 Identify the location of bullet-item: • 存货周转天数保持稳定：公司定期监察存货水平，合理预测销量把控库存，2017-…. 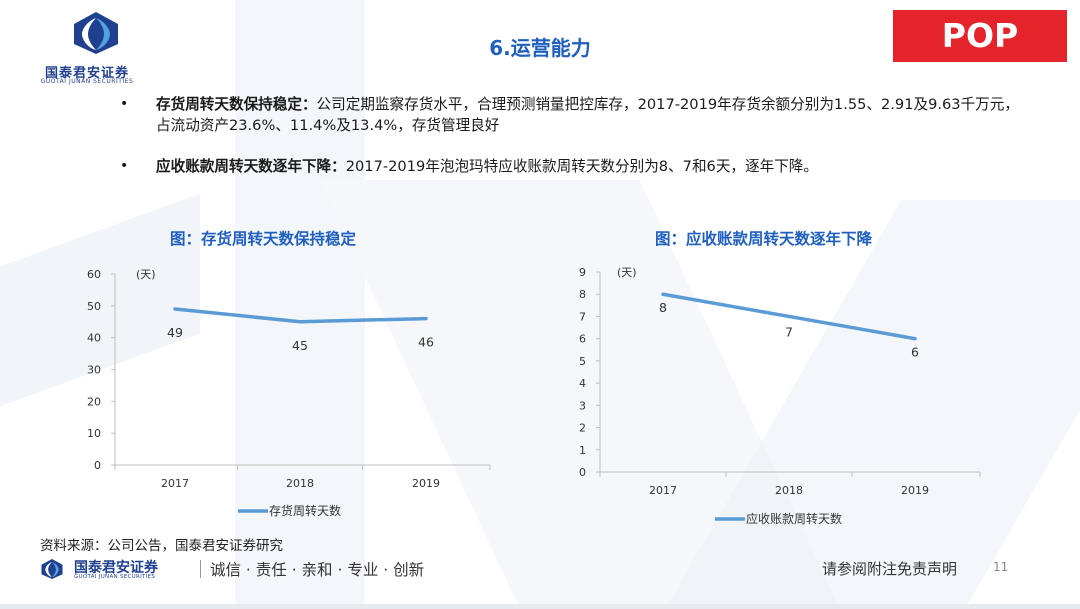
(570, 115).